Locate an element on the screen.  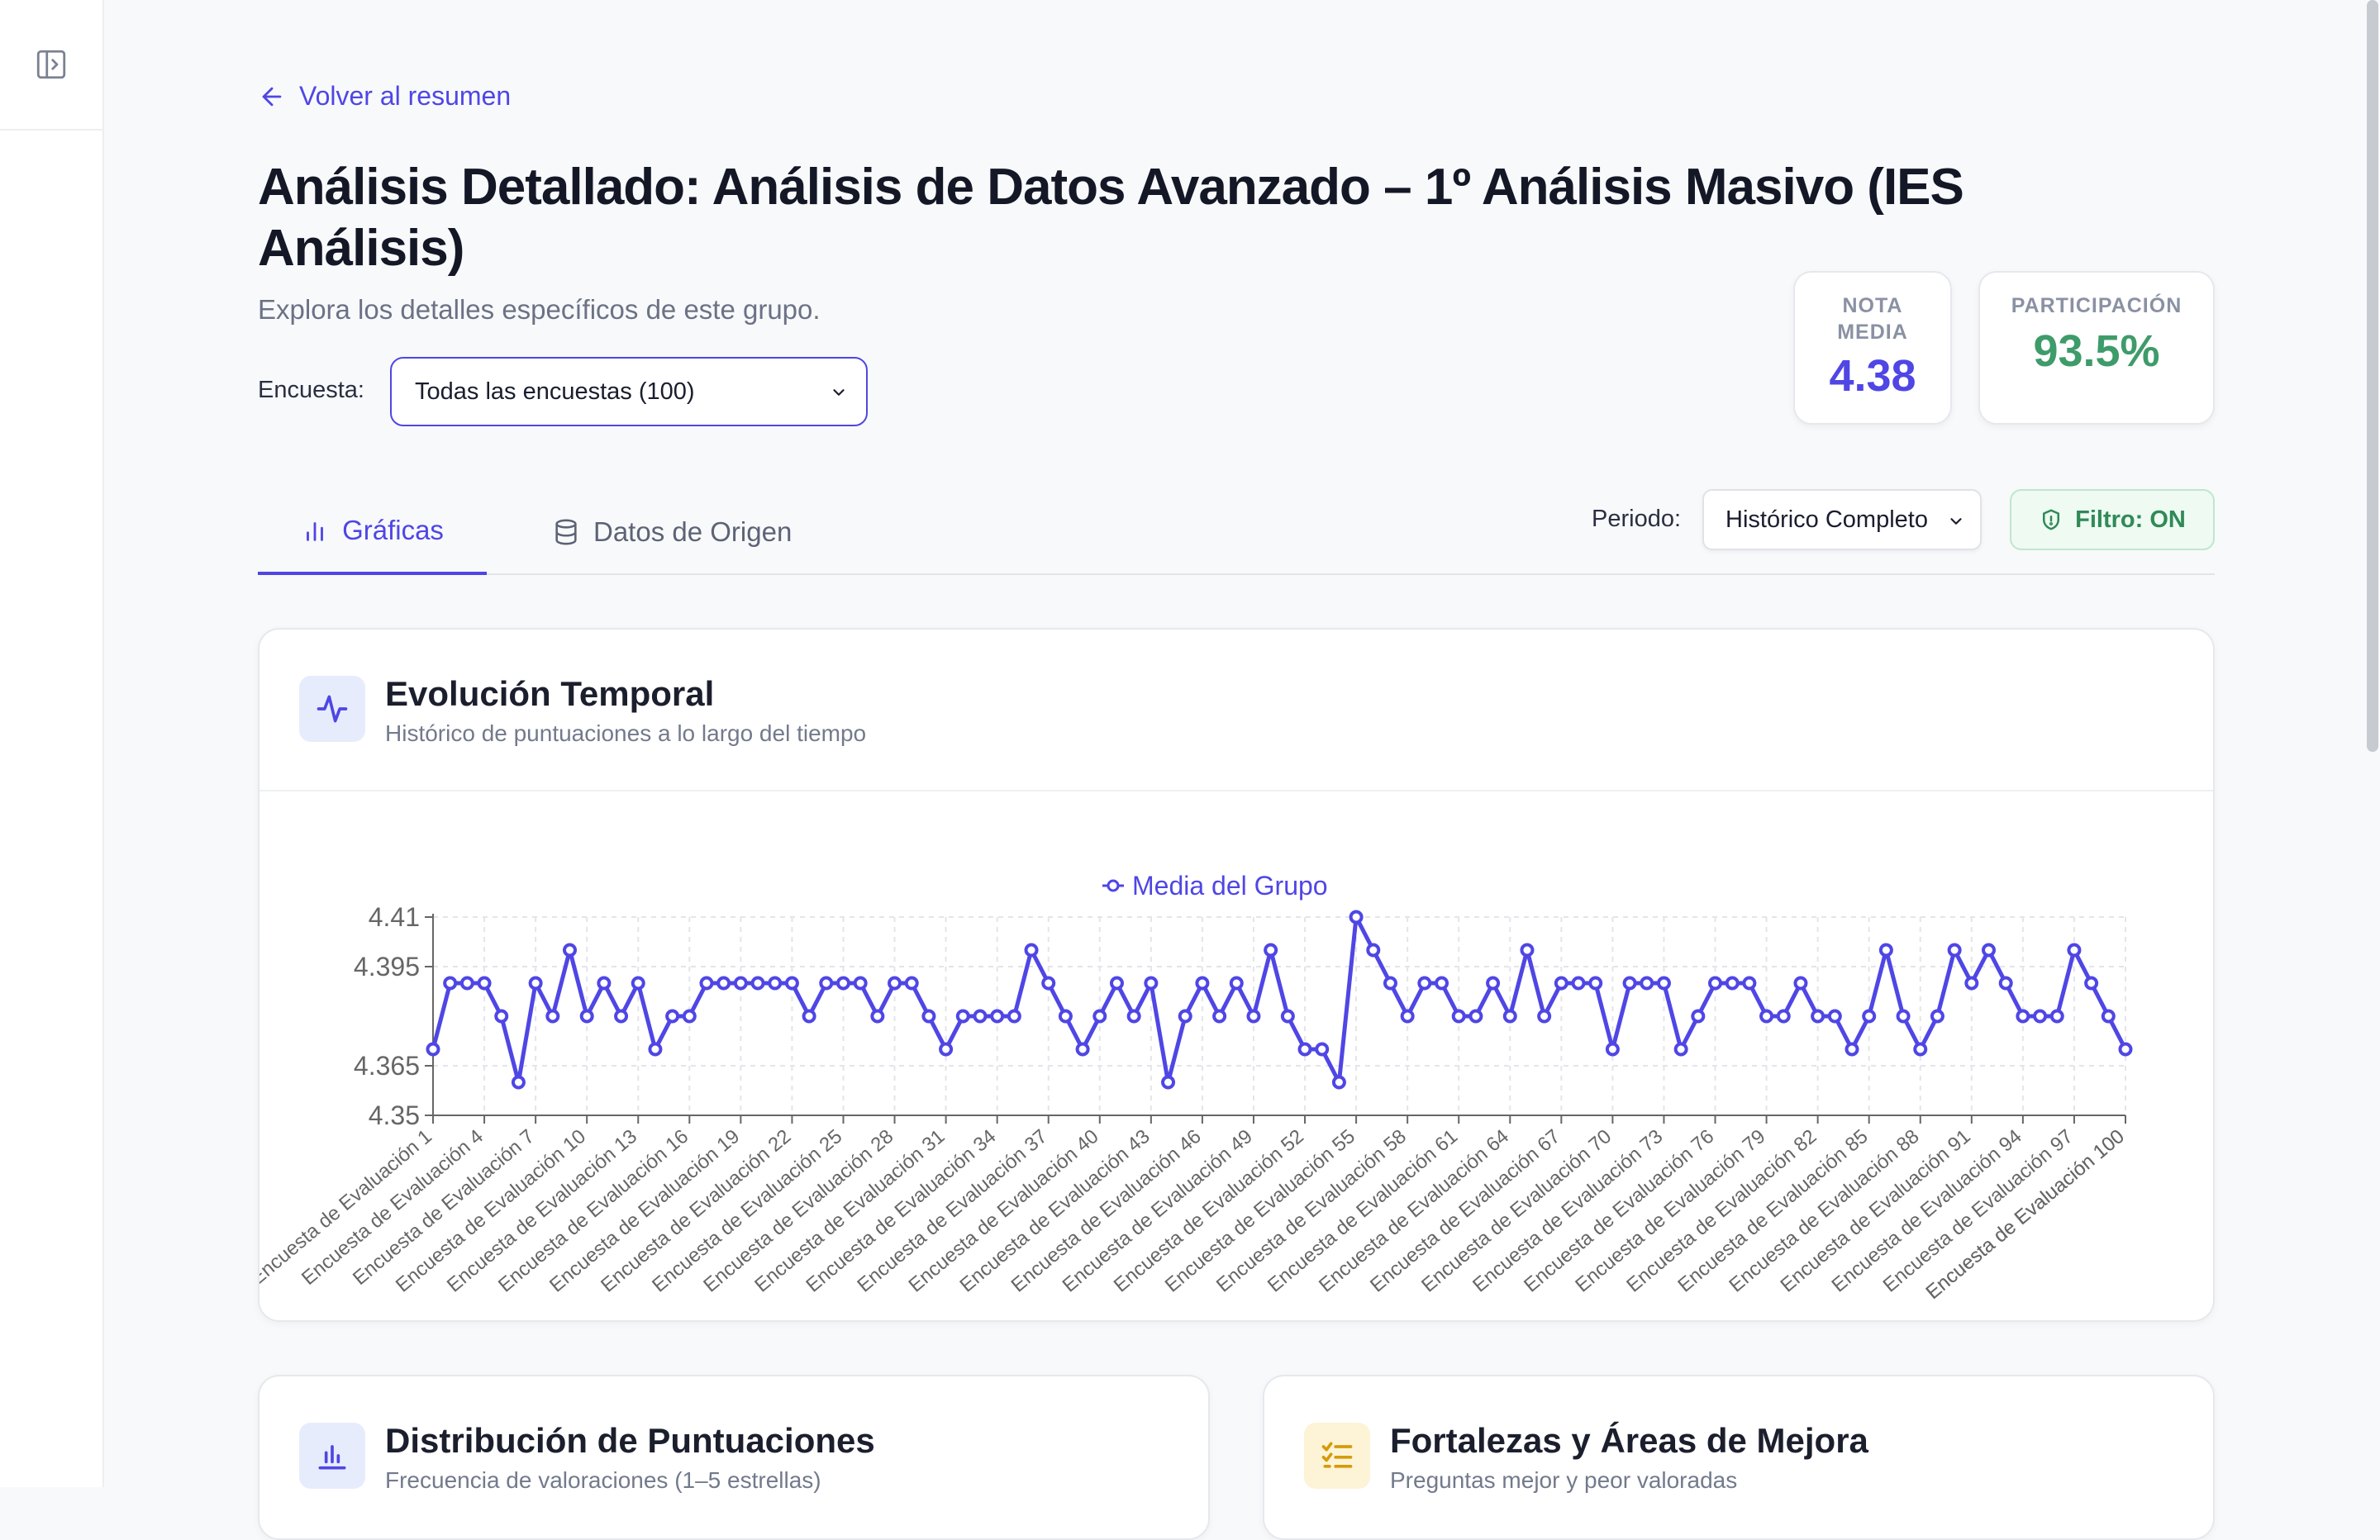
y-tick-label: 4.35 is located at coordinates (394, 1115).